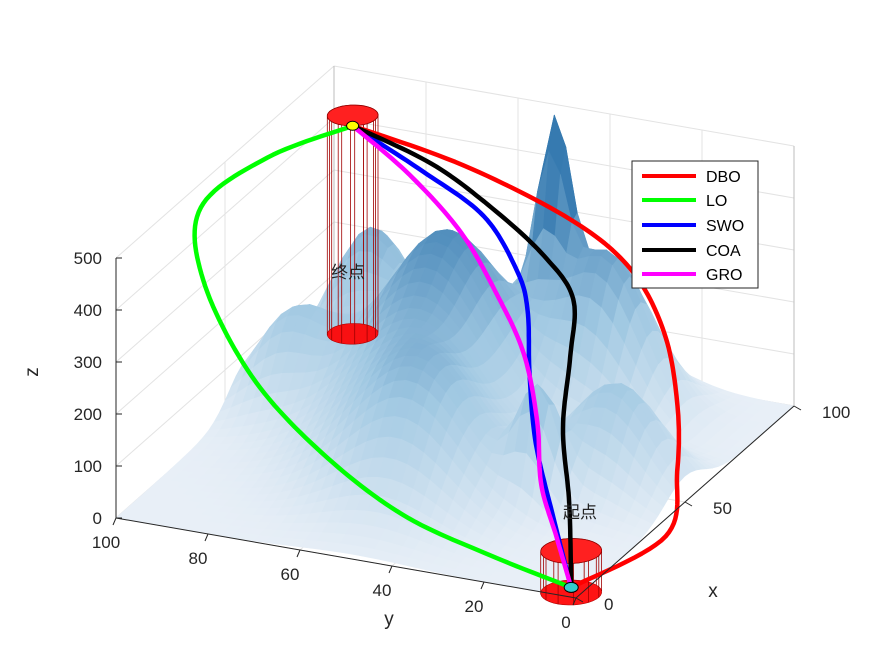 The image size is (875, 656). What do you see at coordinates (106, 542) in the screenshot?
I see `y-tick-label: 100` at bounding box center [106, 542].